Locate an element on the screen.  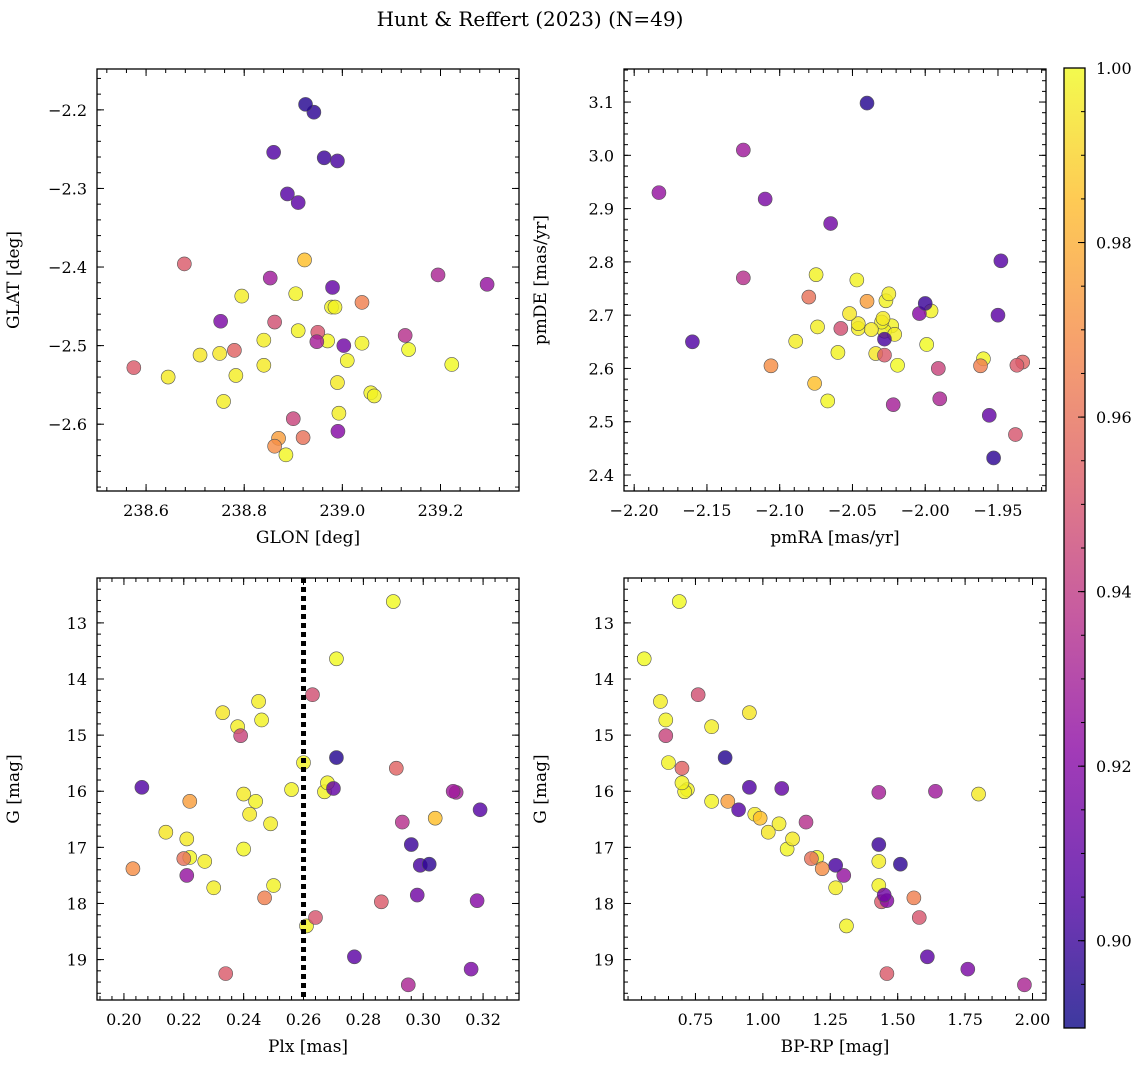
colorbar-tick-label: 0.96 is located at coordinates (1114, 417).